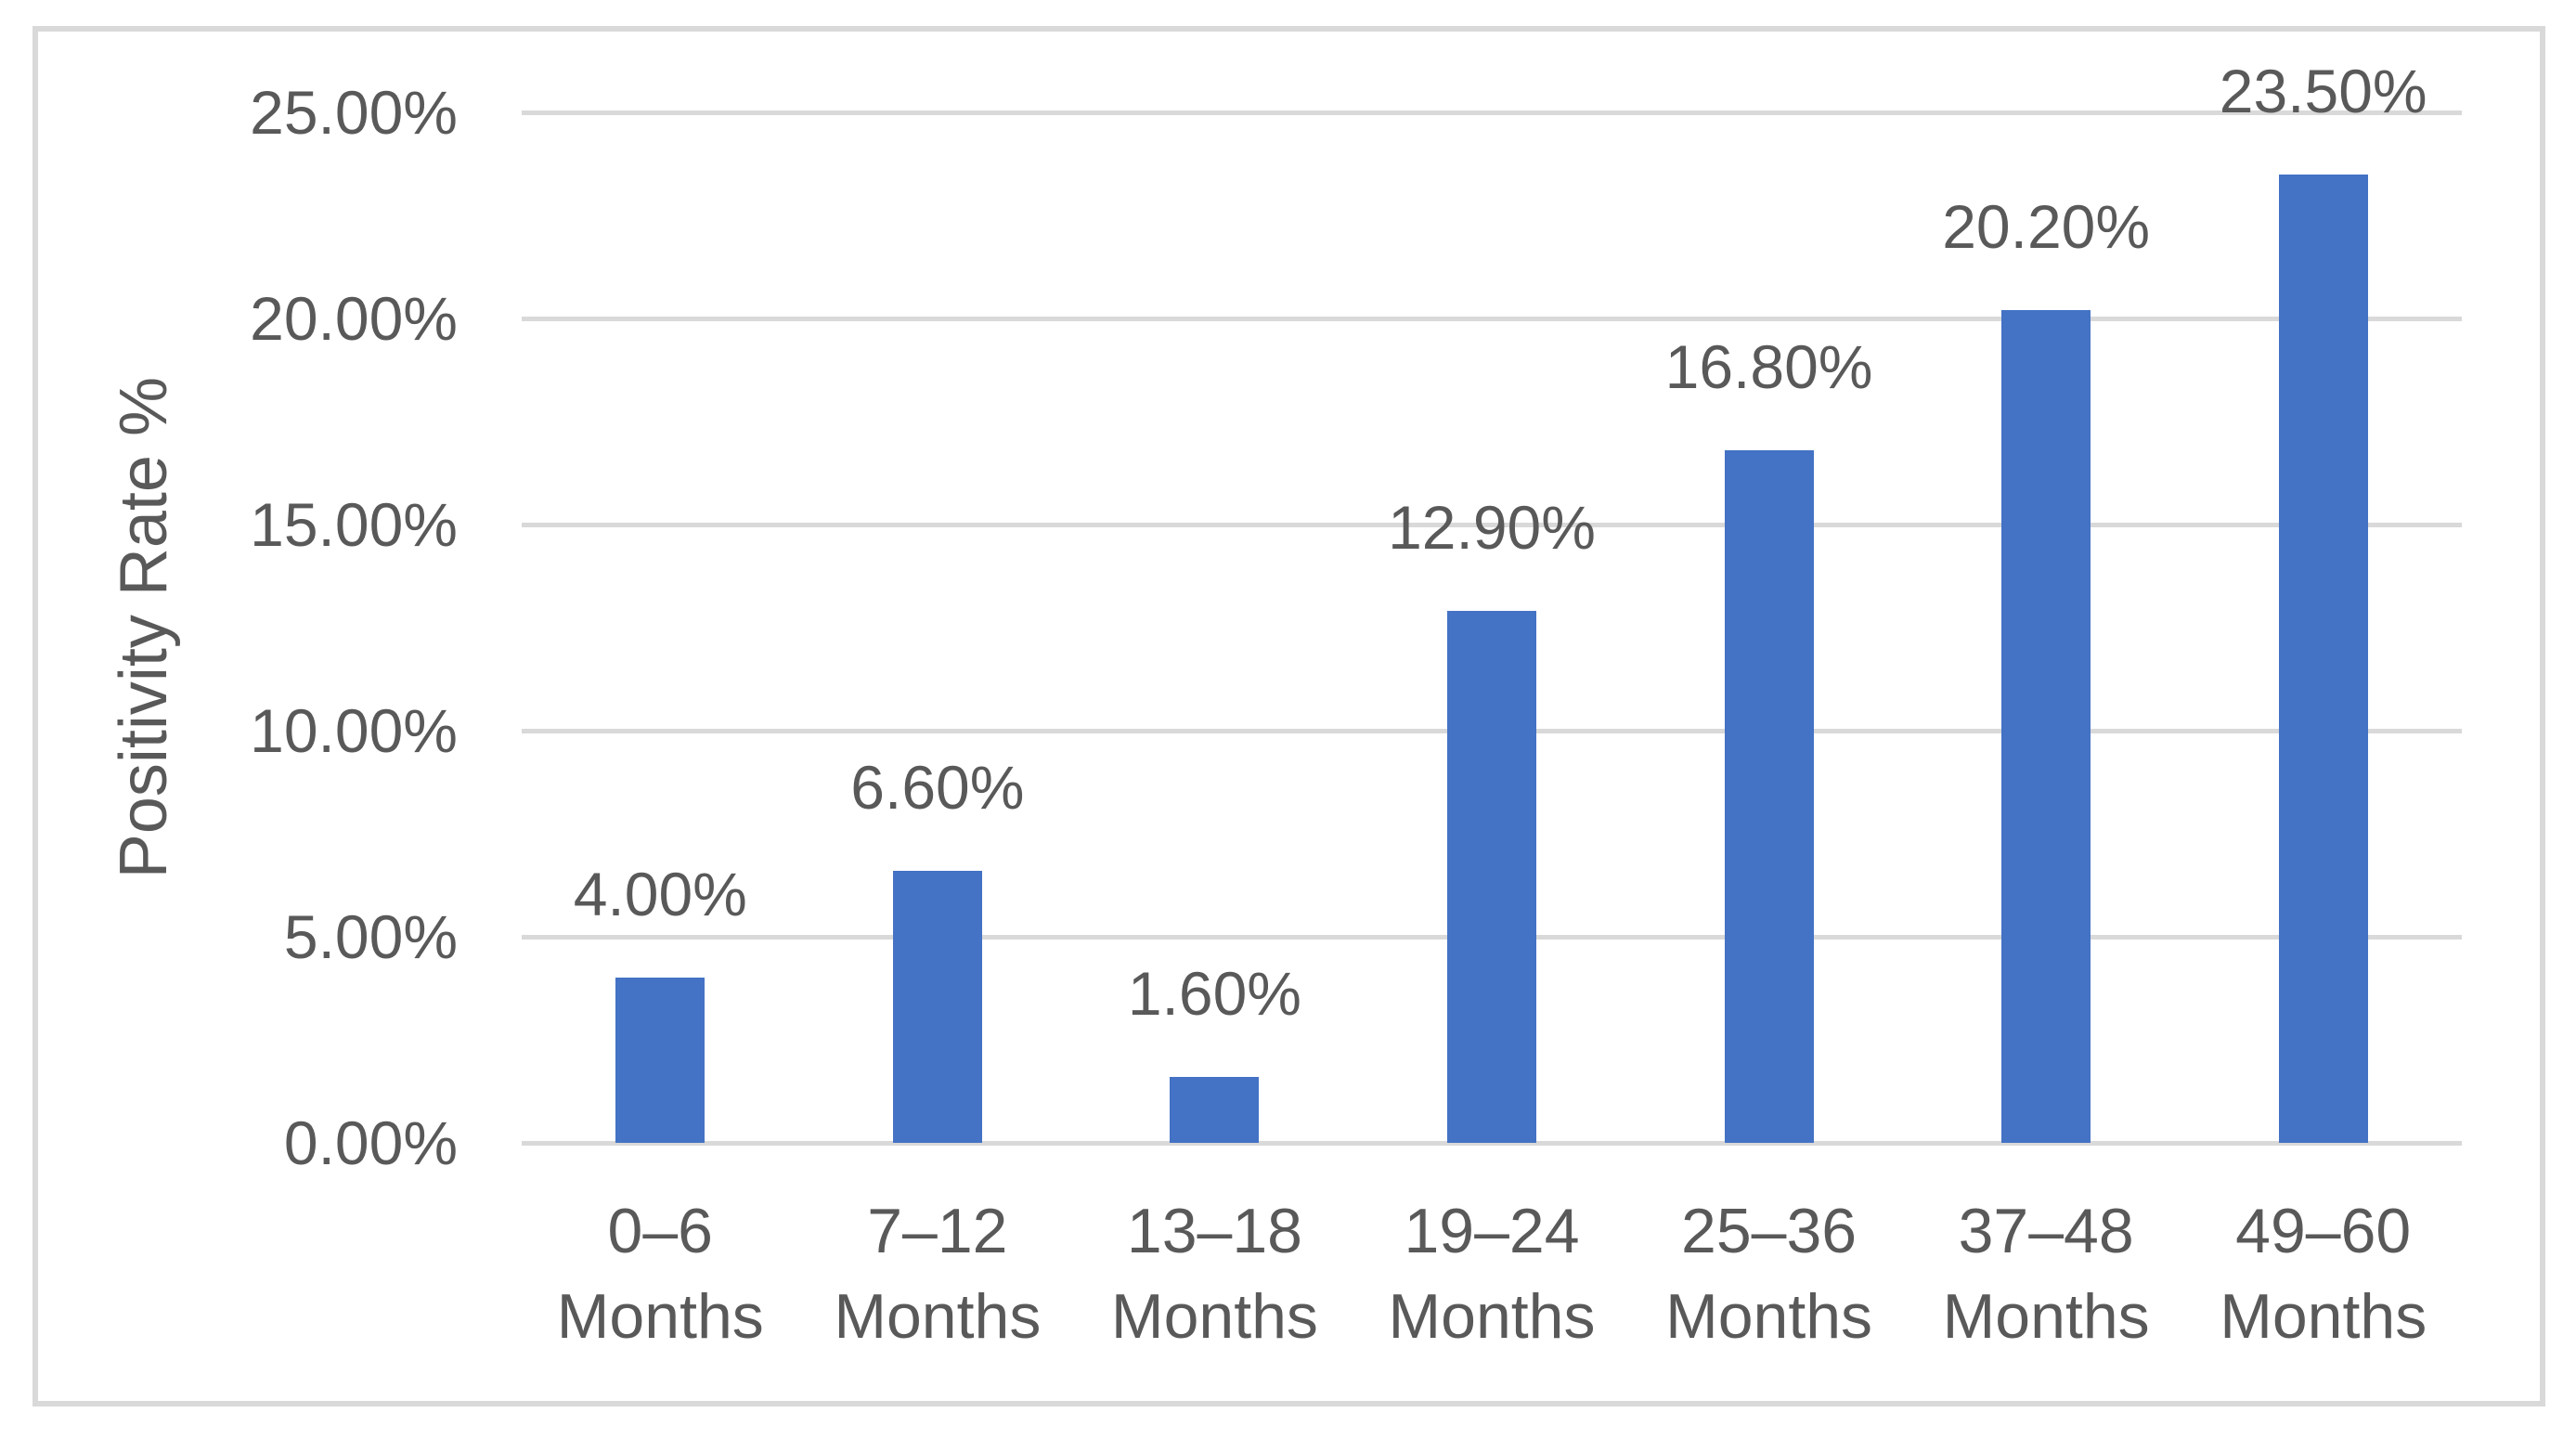 Image resolution: width=2576 pixels, height=1439 pixels. Describe the element at coordinates (2323, 658) in the screenshot. I see `bar-49-60-months` at that location.